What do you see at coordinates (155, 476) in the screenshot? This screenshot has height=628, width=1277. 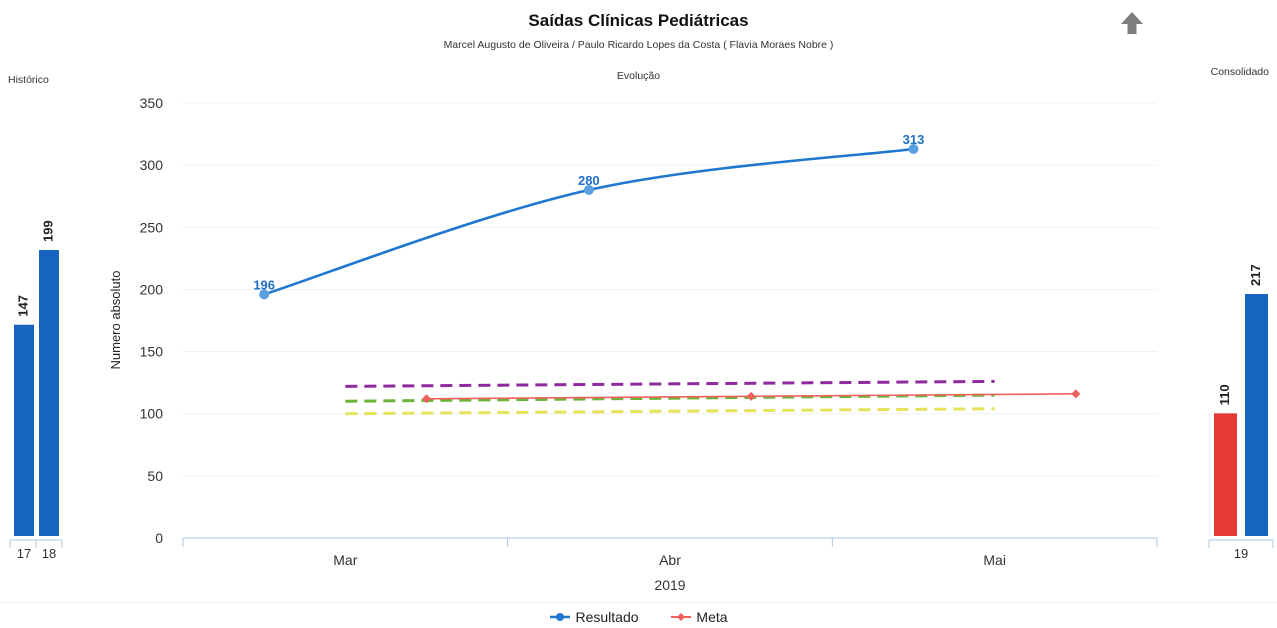 I see `y-tick-label: 50` at bounding box center [155, 476].